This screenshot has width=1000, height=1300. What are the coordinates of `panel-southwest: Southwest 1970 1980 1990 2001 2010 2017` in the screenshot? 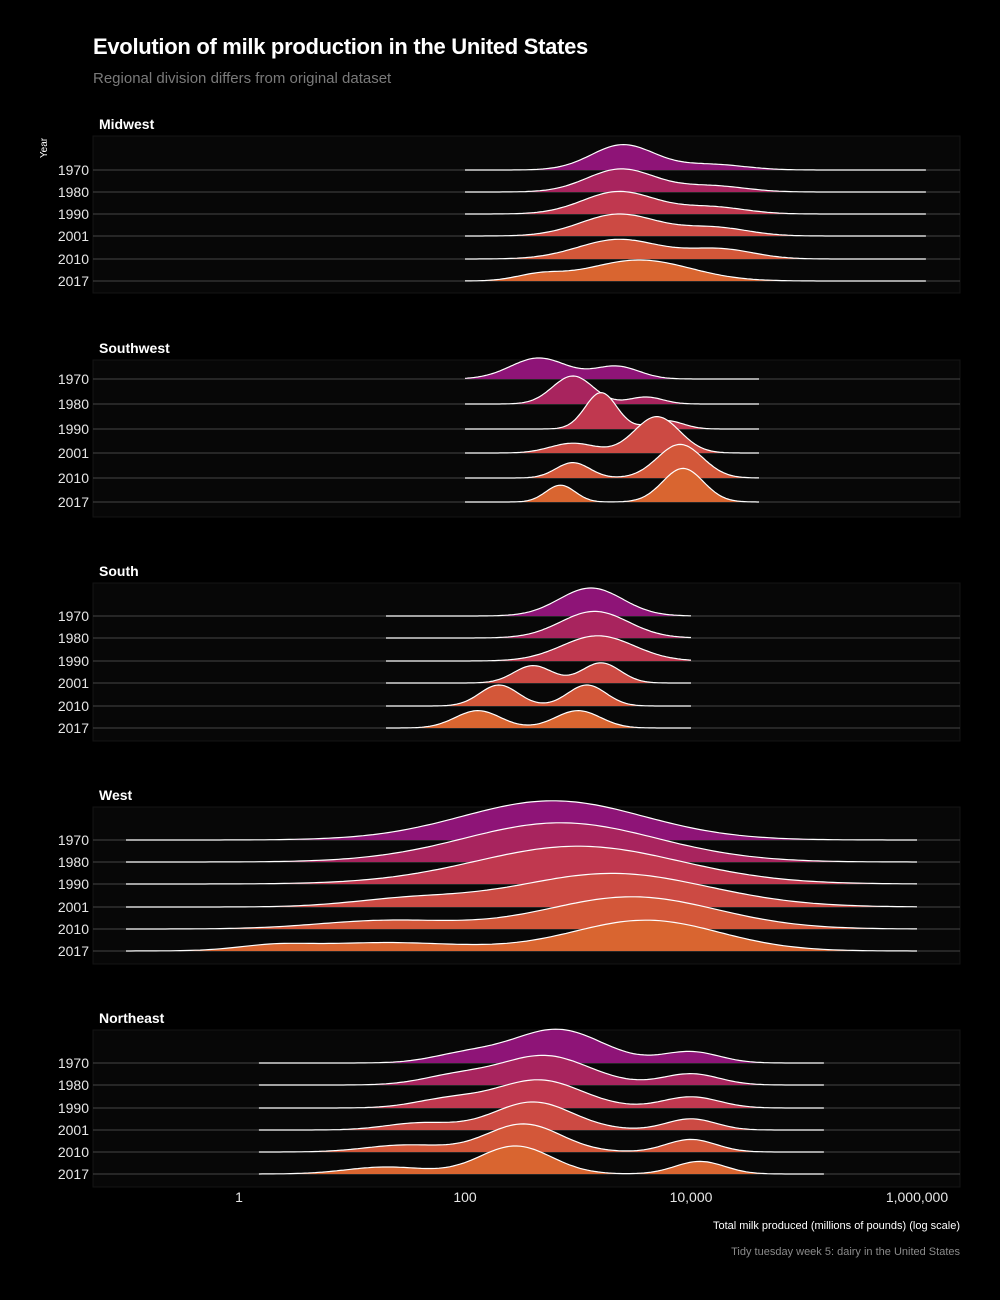 It's located at (509, 429).